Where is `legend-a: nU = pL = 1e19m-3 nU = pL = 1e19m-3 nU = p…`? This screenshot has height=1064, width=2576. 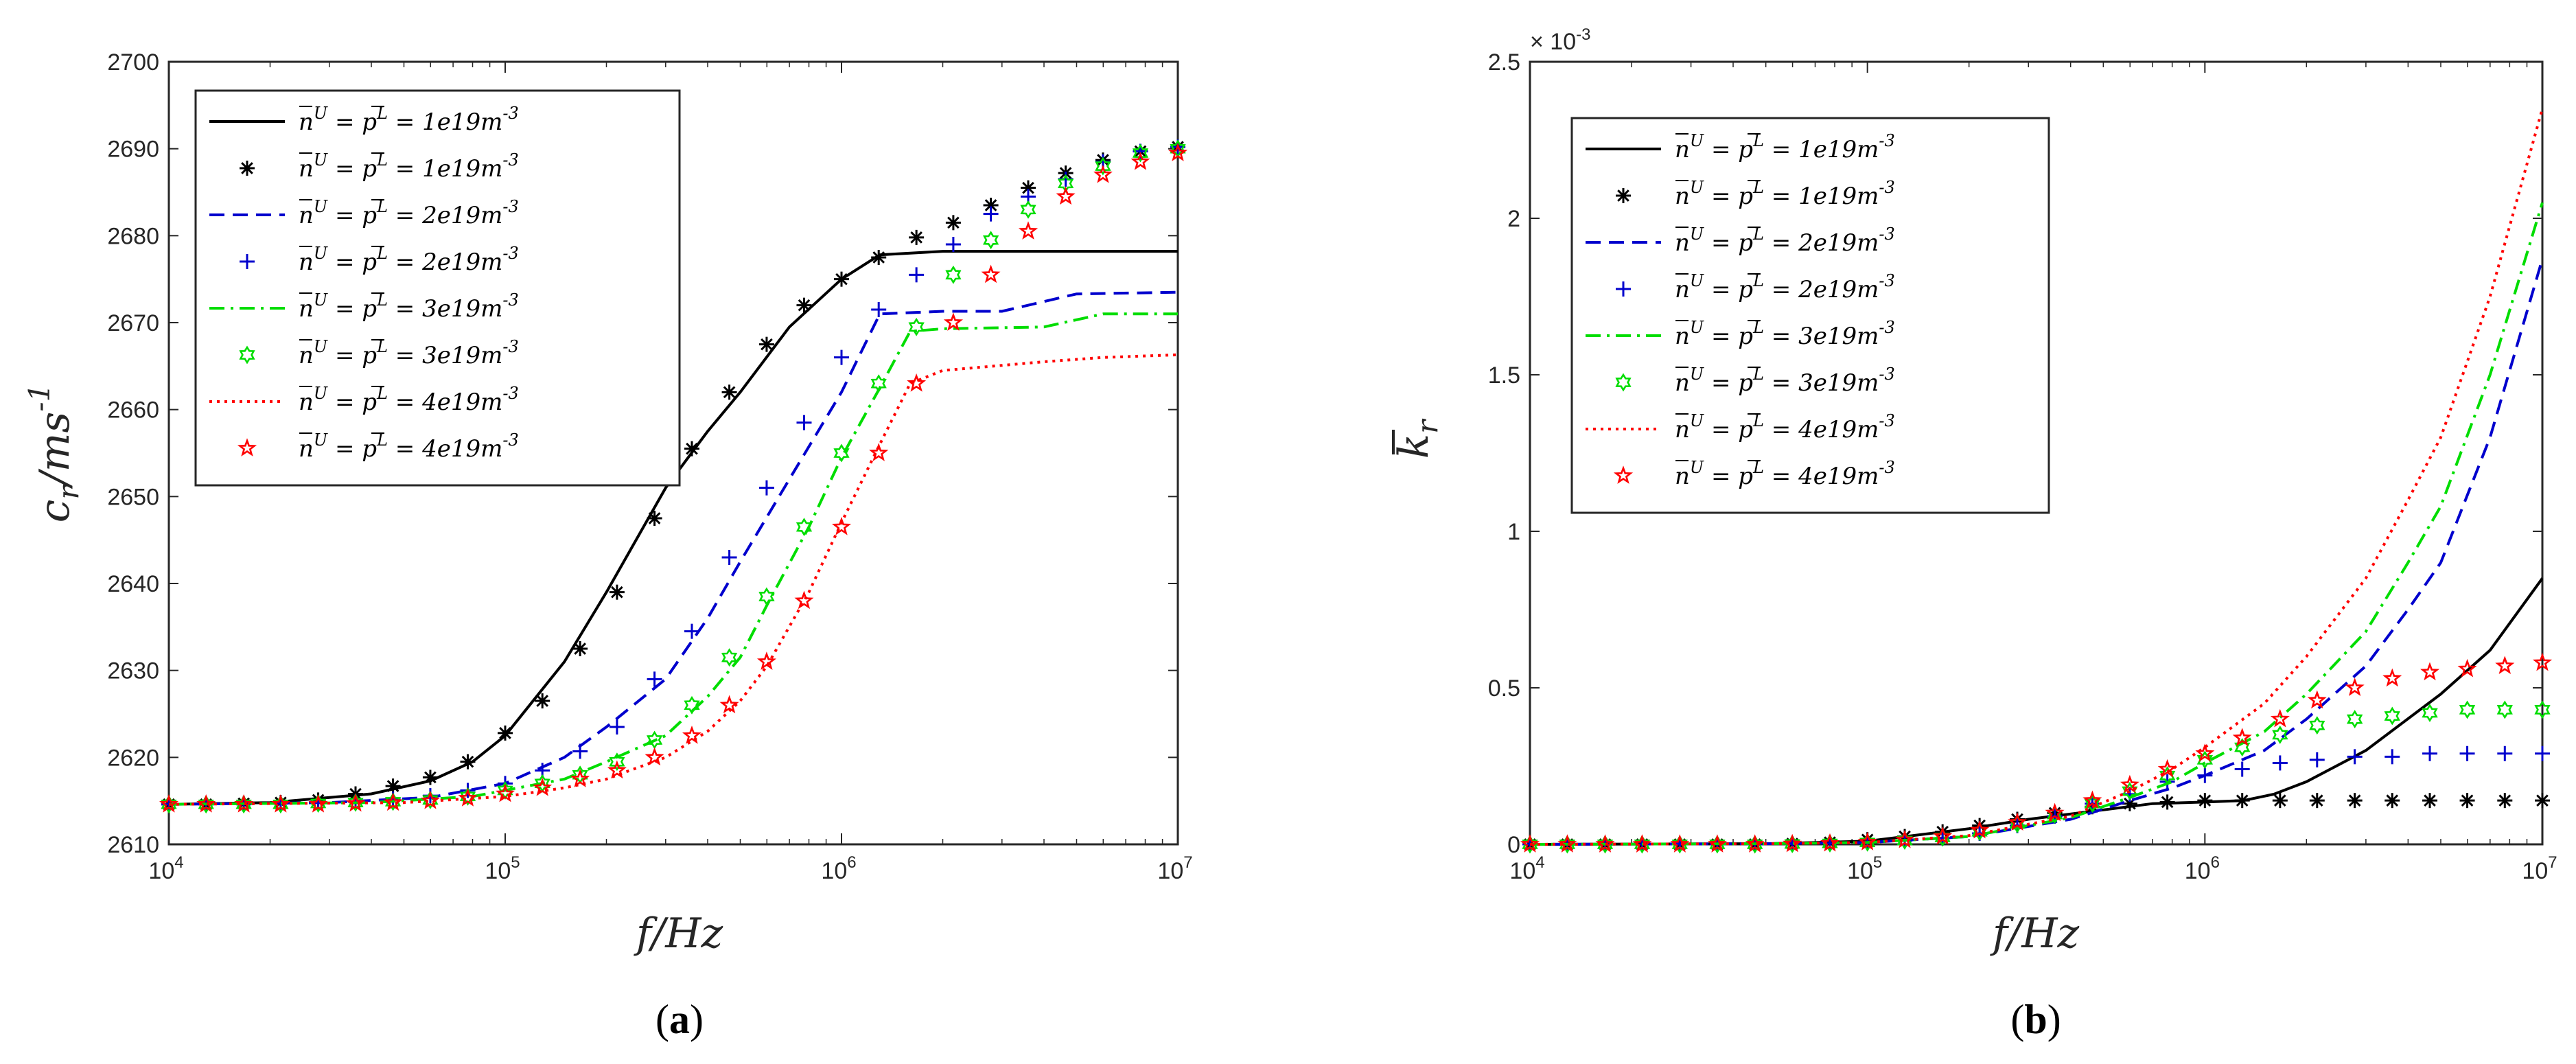
legend-a: nU = pL = 1e19m-3 nU = pL = 1e19m-3 nU = p… is located at coordinates (437, 288).